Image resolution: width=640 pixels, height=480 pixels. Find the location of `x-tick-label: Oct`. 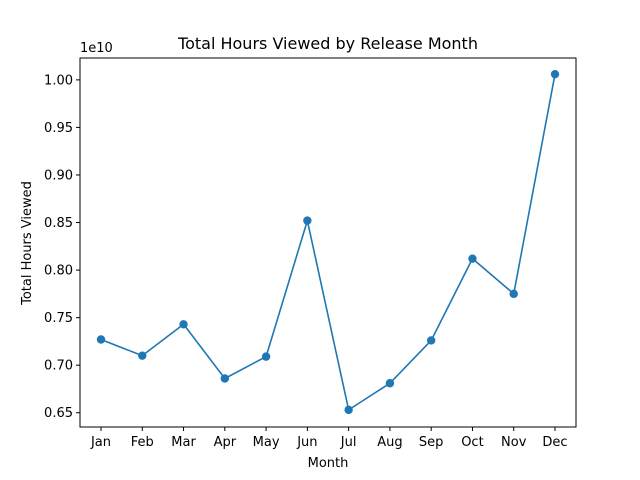

x-tick-label: Oct is located at coordinates (472, 442).